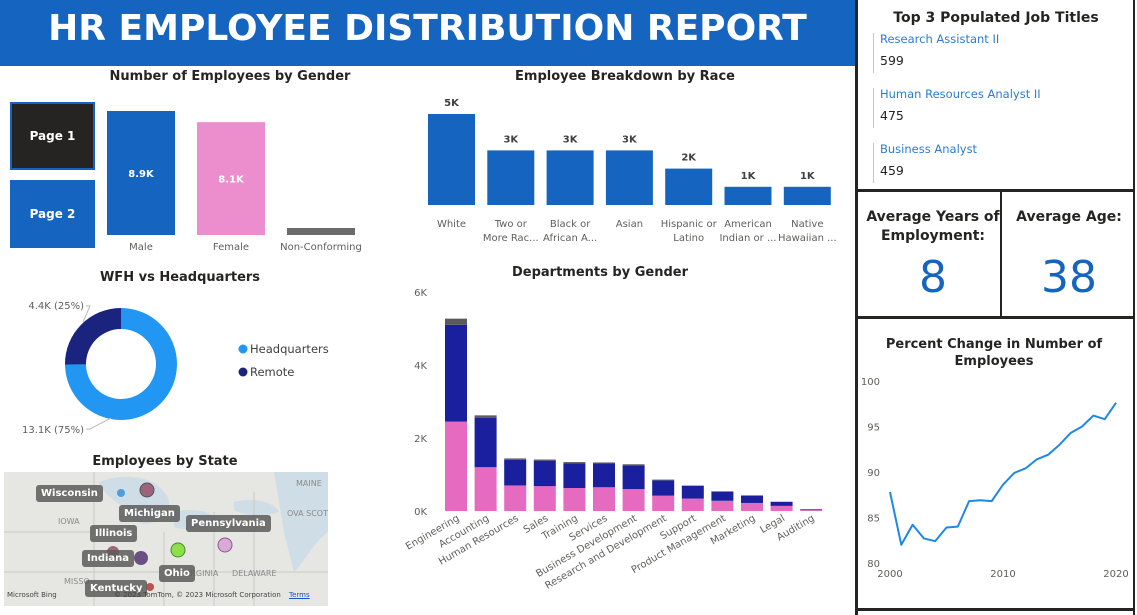  Describe the element at coordinates (873, 163) in the screenshot. I see `job-title-3-divider` at that location.